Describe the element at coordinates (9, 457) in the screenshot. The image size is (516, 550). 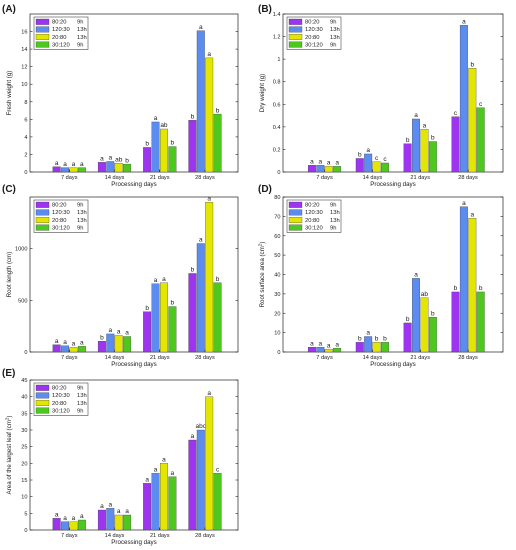
I see `y-axis-label-text: Area of the largest leaf (cm` at that location.